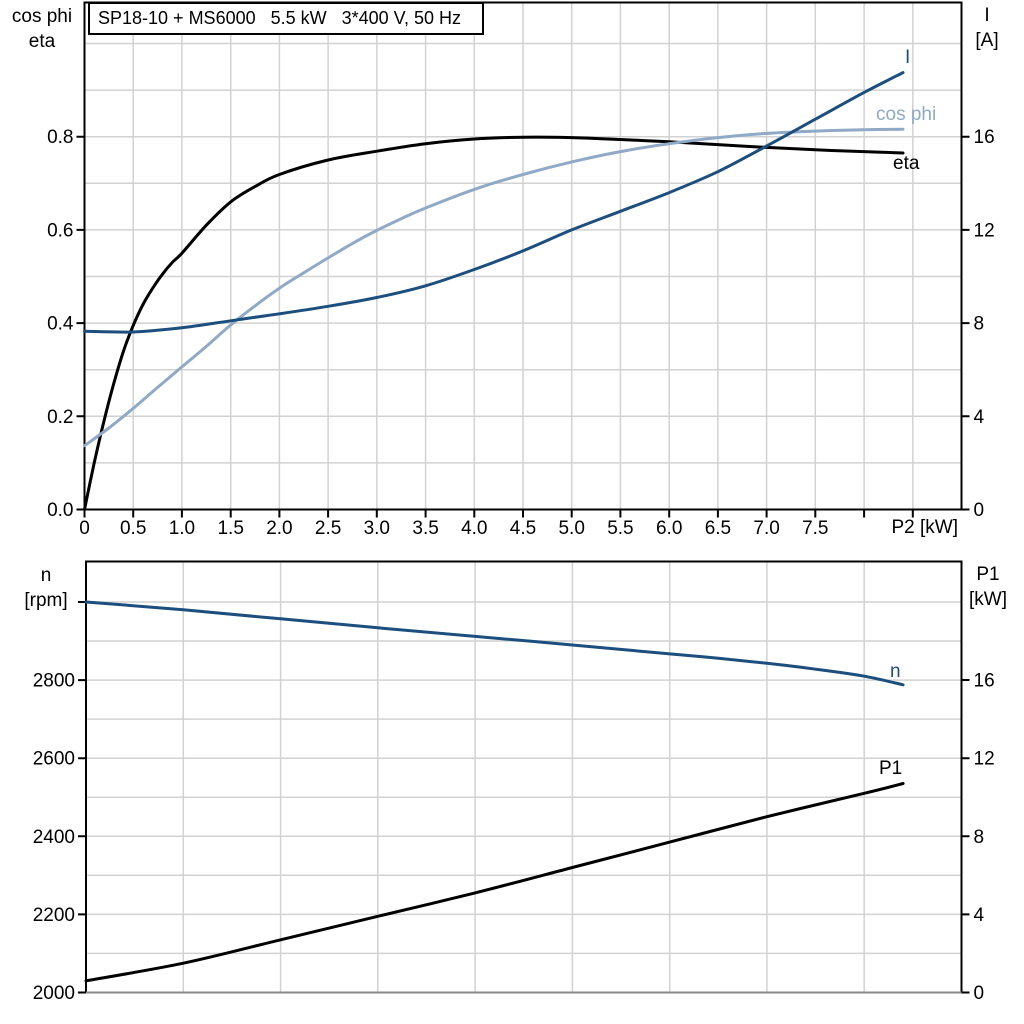  What do you see at coordinates (60, 510) in the screenshot?
I see `svg-text: 0.0` at bounding box center [60, 510].